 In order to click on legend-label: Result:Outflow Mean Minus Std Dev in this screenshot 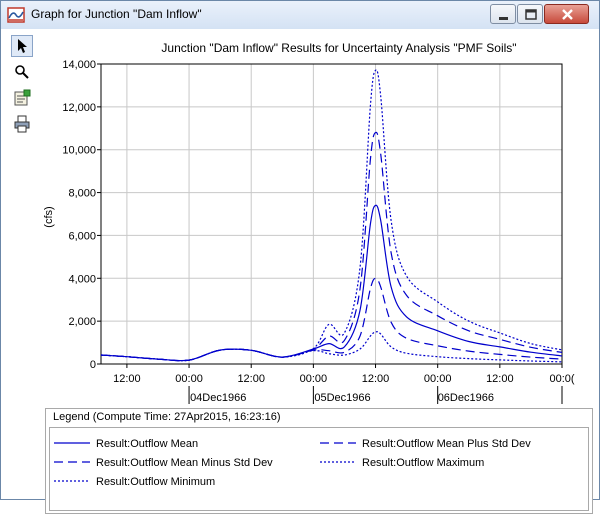, I will do `click(184, 463)`.